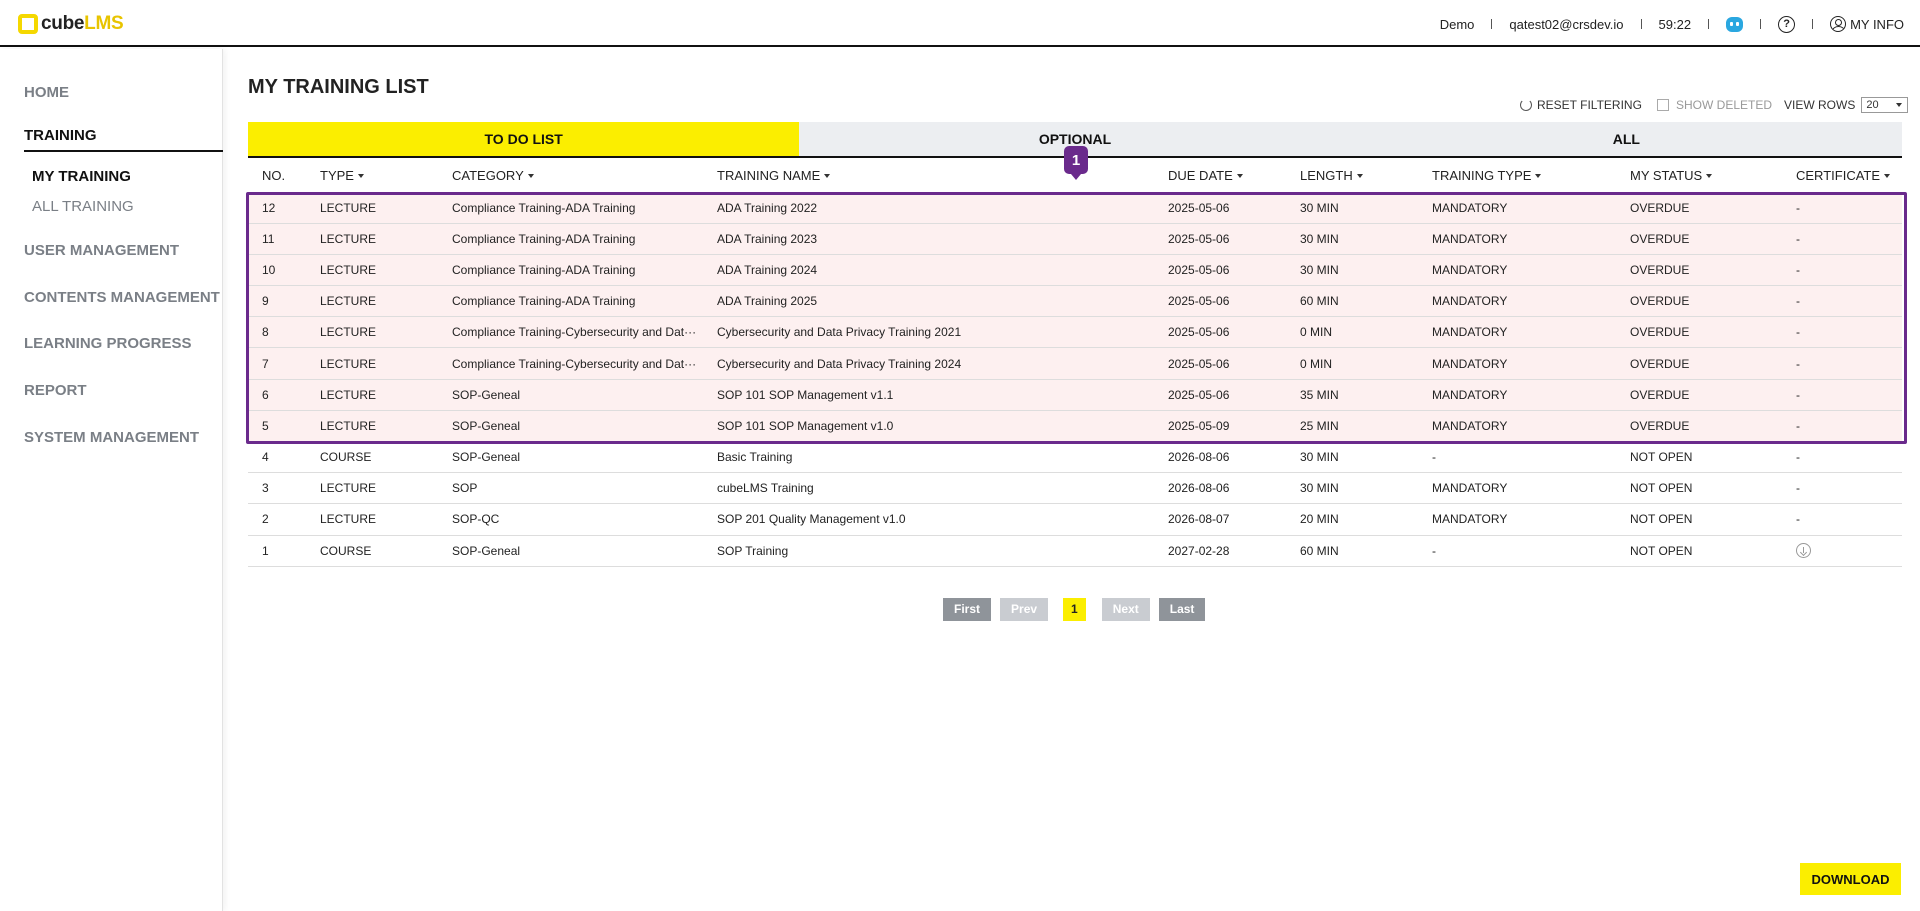 Image resolution: width=1920 pixels, height=911 pixels. What do you see at coordinates (1517, 175) in the screenshot?
I see `col-header-training-type: TRAINING TYPE` at bounding box center [1517, 175].